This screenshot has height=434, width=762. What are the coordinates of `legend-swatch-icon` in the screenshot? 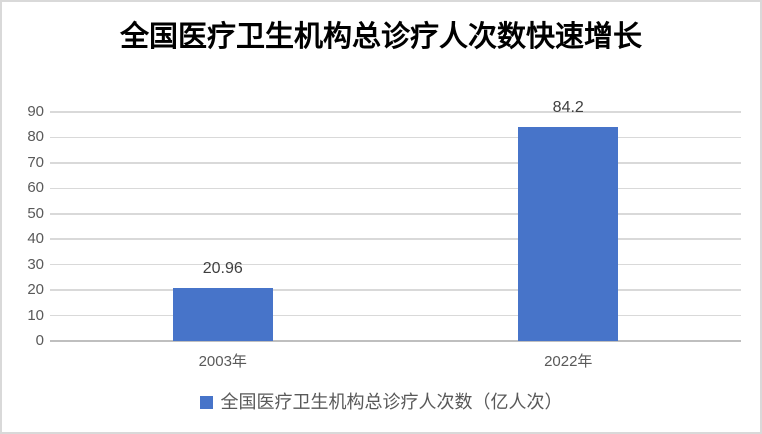 It's located at (206, 402).